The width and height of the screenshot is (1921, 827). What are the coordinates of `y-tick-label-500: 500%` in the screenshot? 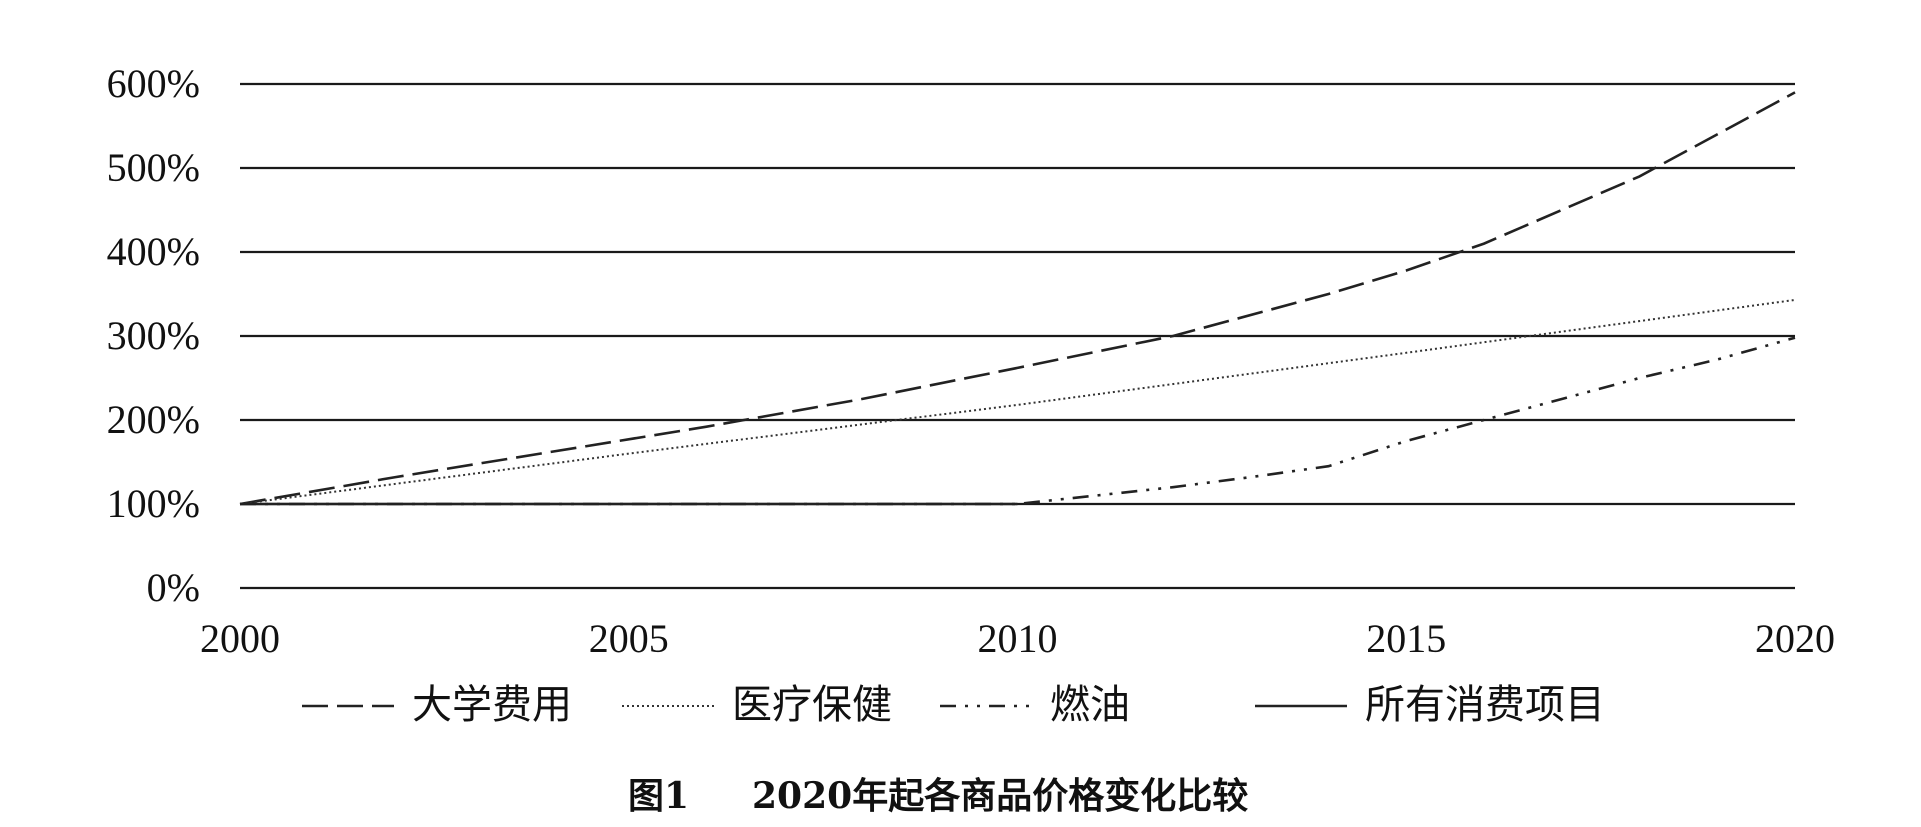 It's located at (153, 167).